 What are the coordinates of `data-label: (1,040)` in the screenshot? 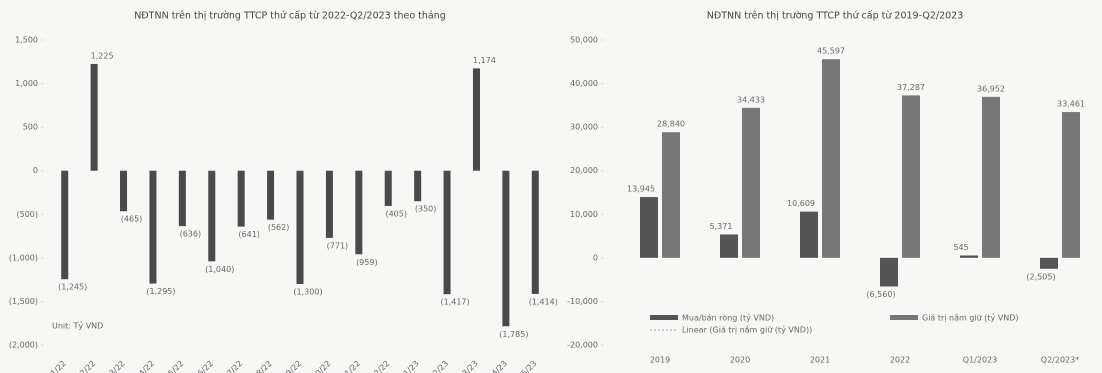 It's located at (219, 269).